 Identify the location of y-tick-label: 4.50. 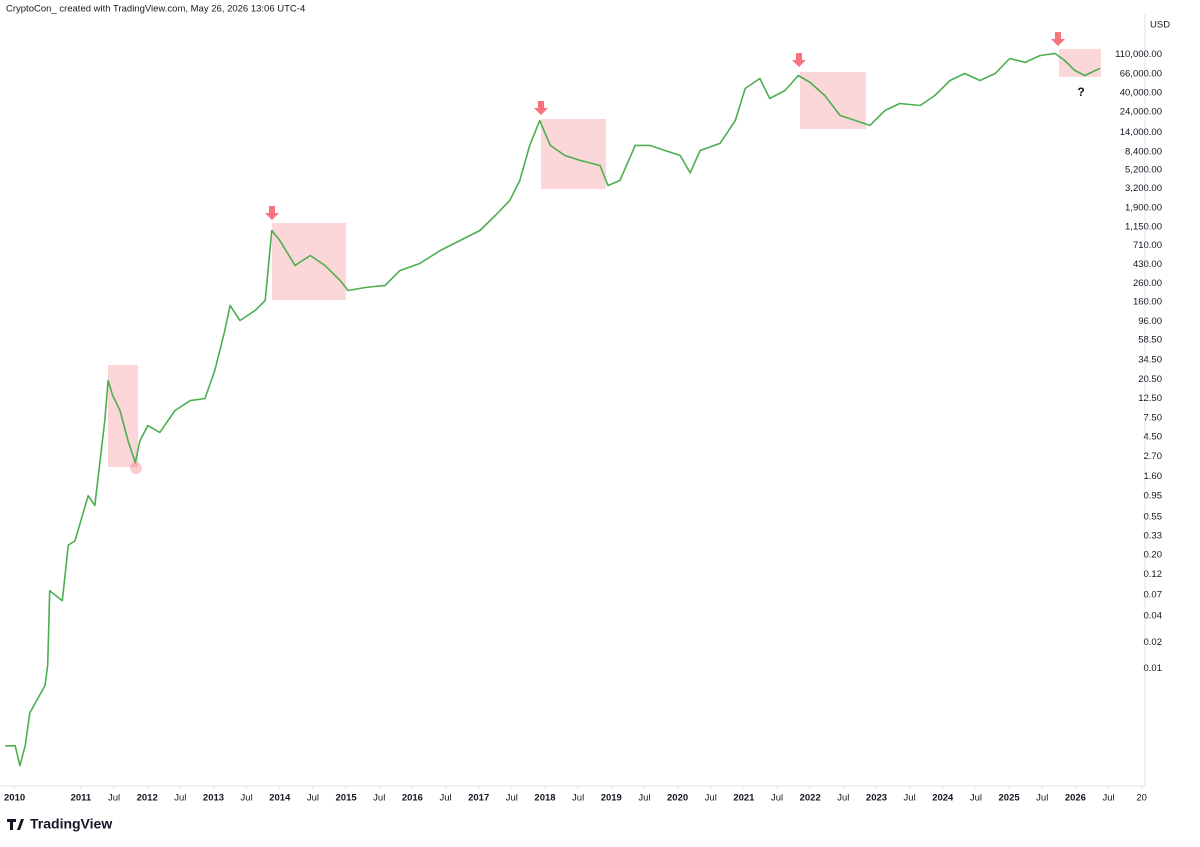
(1153, 437).